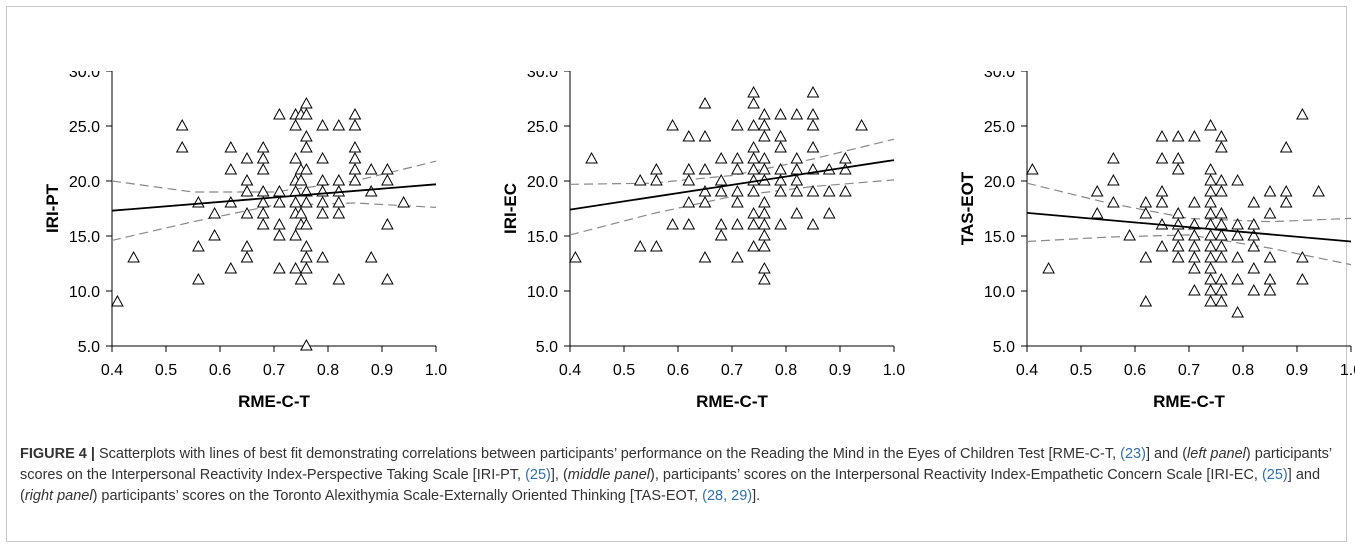  Describe the element at coordinates (670, 485) in the screenshot. I see `caption-text: ] and (` at that location.